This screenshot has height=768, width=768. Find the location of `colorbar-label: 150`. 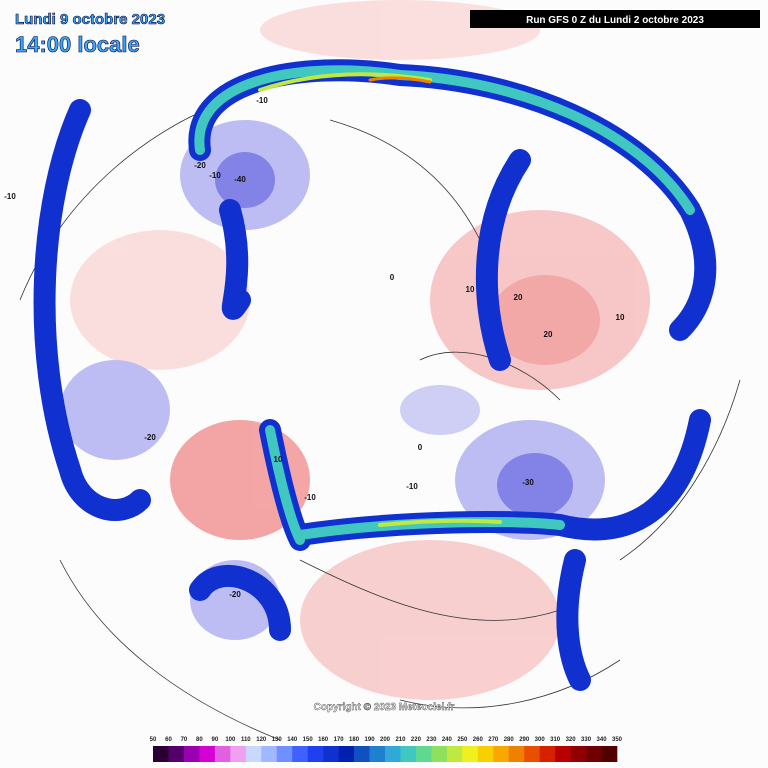

colorbar-label: 150 is located at coordinates (308, 740).